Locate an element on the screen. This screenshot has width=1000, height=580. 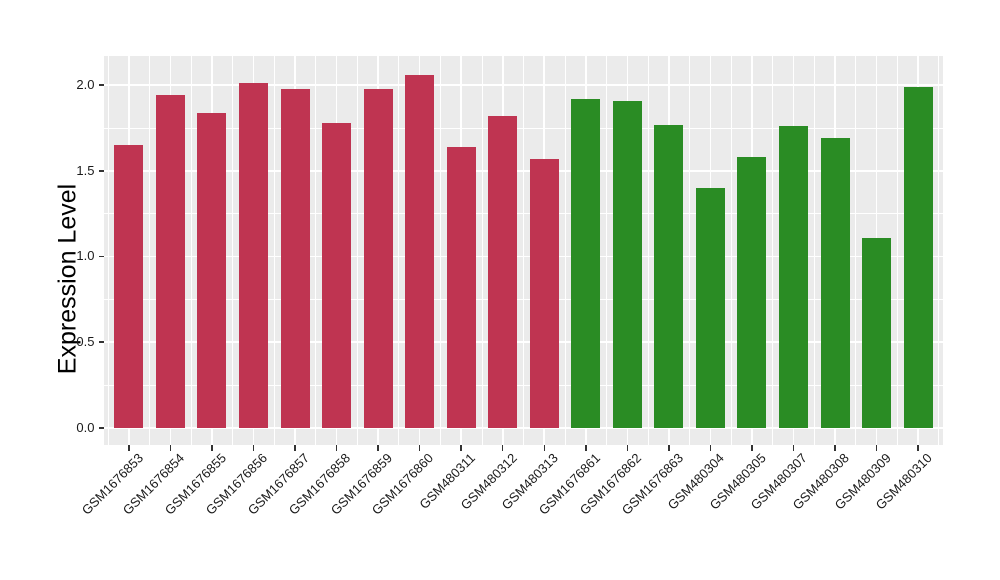
bar-GSM480309 is located at coordinates (877, 332).